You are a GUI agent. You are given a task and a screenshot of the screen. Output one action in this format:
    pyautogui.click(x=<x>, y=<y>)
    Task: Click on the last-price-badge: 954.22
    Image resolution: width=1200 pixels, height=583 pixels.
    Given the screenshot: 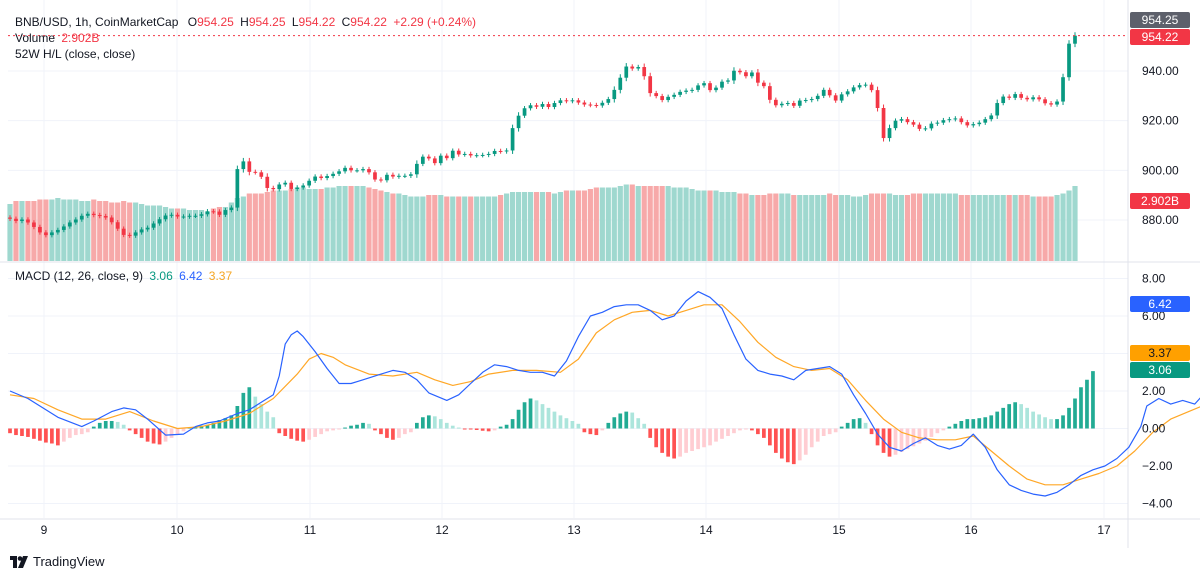 What is the action you would take?
    pyautogui.click(x=1160, y=37)
    